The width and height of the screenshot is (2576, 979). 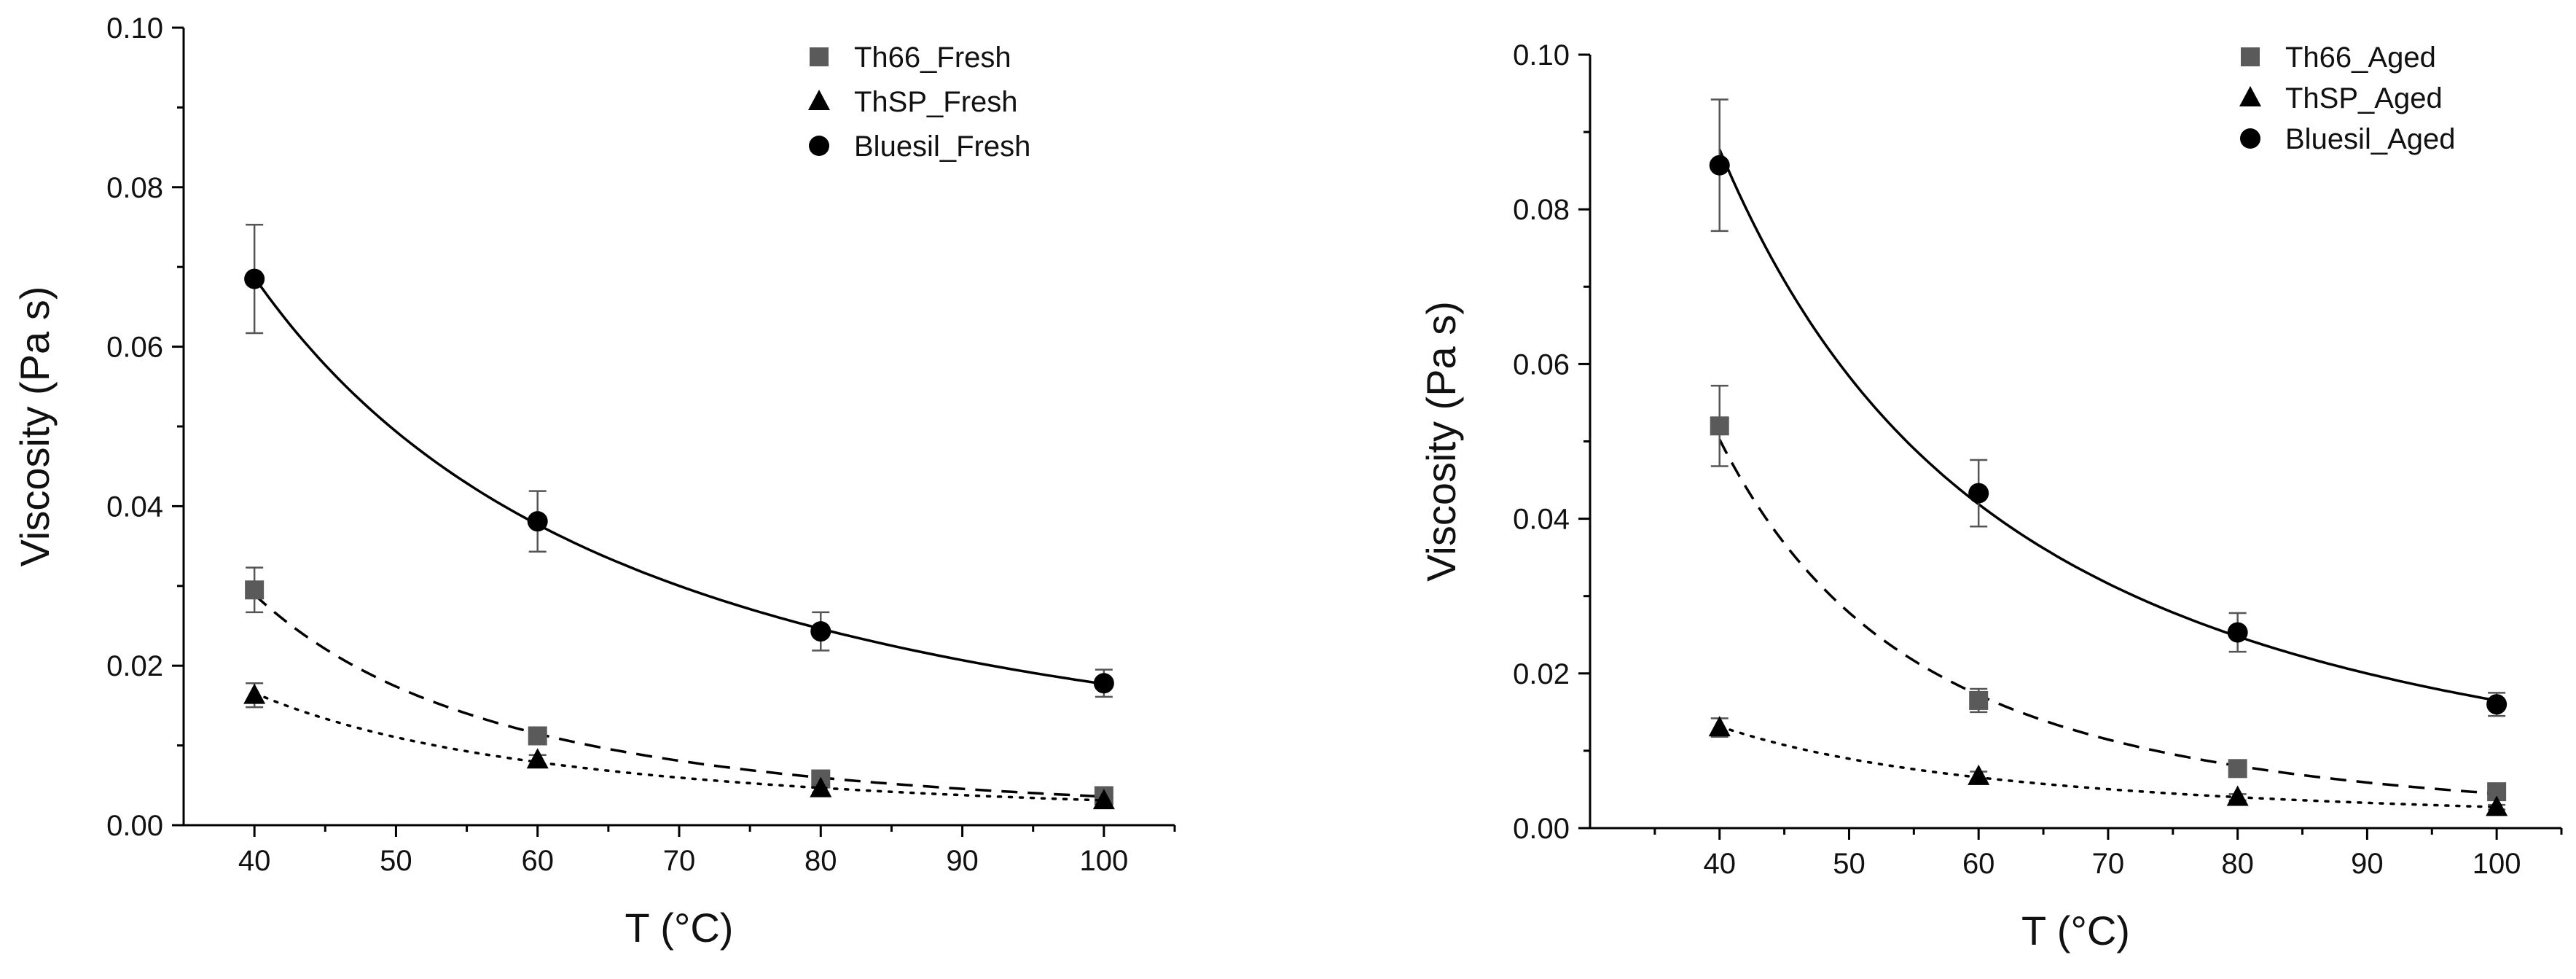 I want to click on fit-curve-ThSP_Fresh, so click(x=679, y=746).